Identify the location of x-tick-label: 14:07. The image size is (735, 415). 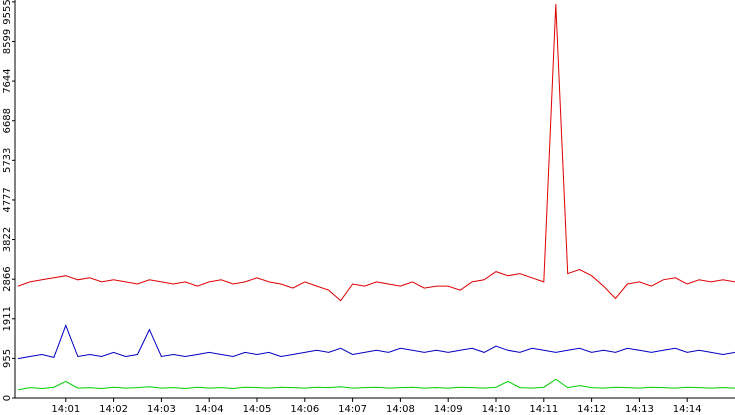
(352, 409).